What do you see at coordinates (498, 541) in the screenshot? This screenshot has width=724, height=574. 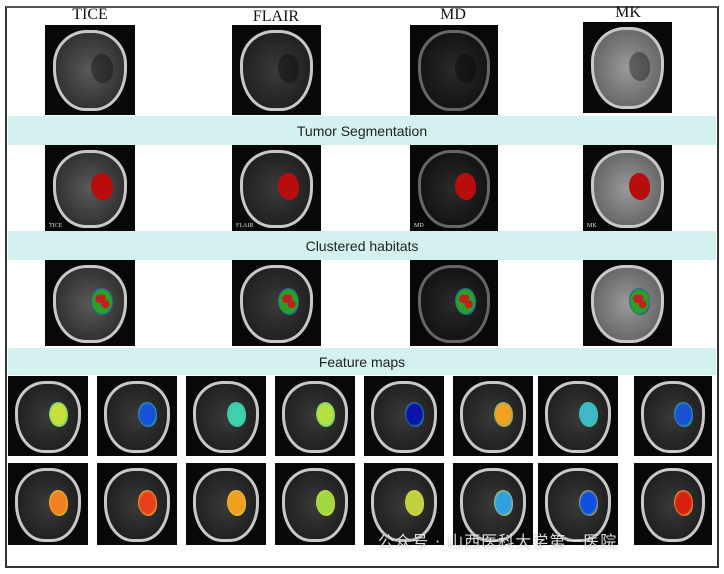 I see `watermark: 公众号 · 山西医科大学第一医院` at bounding box center [498, 541].